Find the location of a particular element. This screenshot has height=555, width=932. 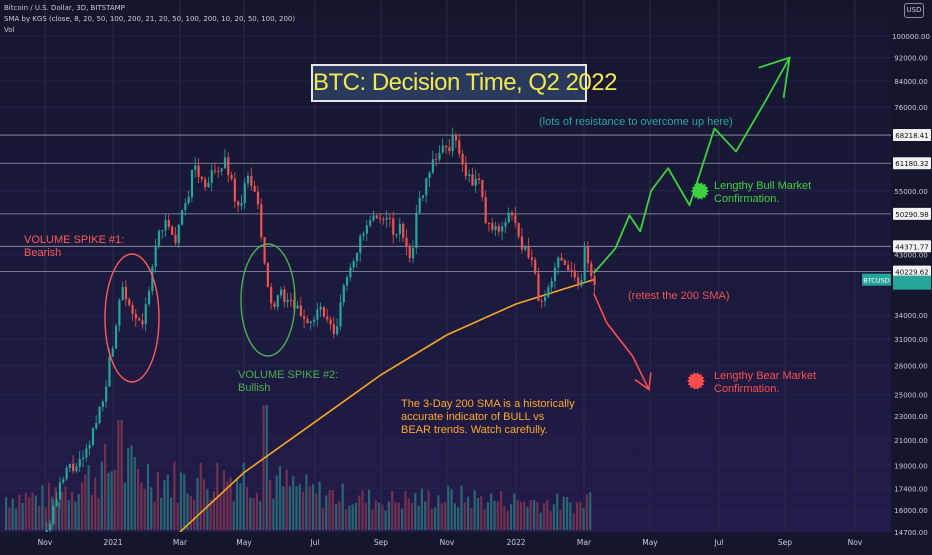

spike2-line1: VOLUME SPIKE #2: is located at coordinates (288, 375).